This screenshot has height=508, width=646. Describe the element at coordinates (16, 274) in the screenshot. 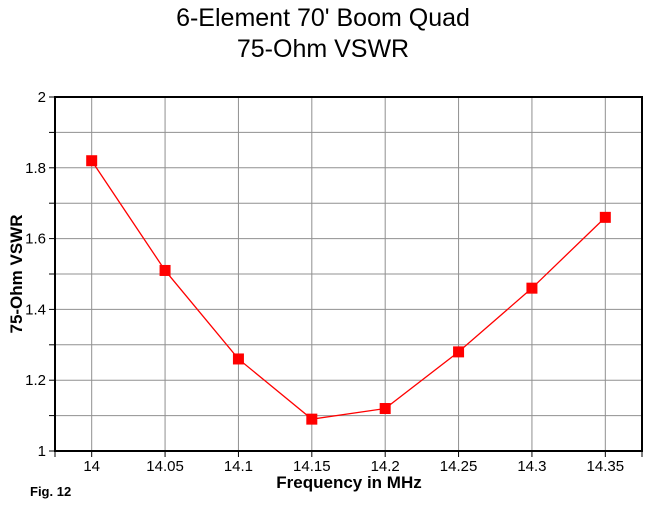

I see `y-axis-title: 75-Ohm VSWR` at that location.